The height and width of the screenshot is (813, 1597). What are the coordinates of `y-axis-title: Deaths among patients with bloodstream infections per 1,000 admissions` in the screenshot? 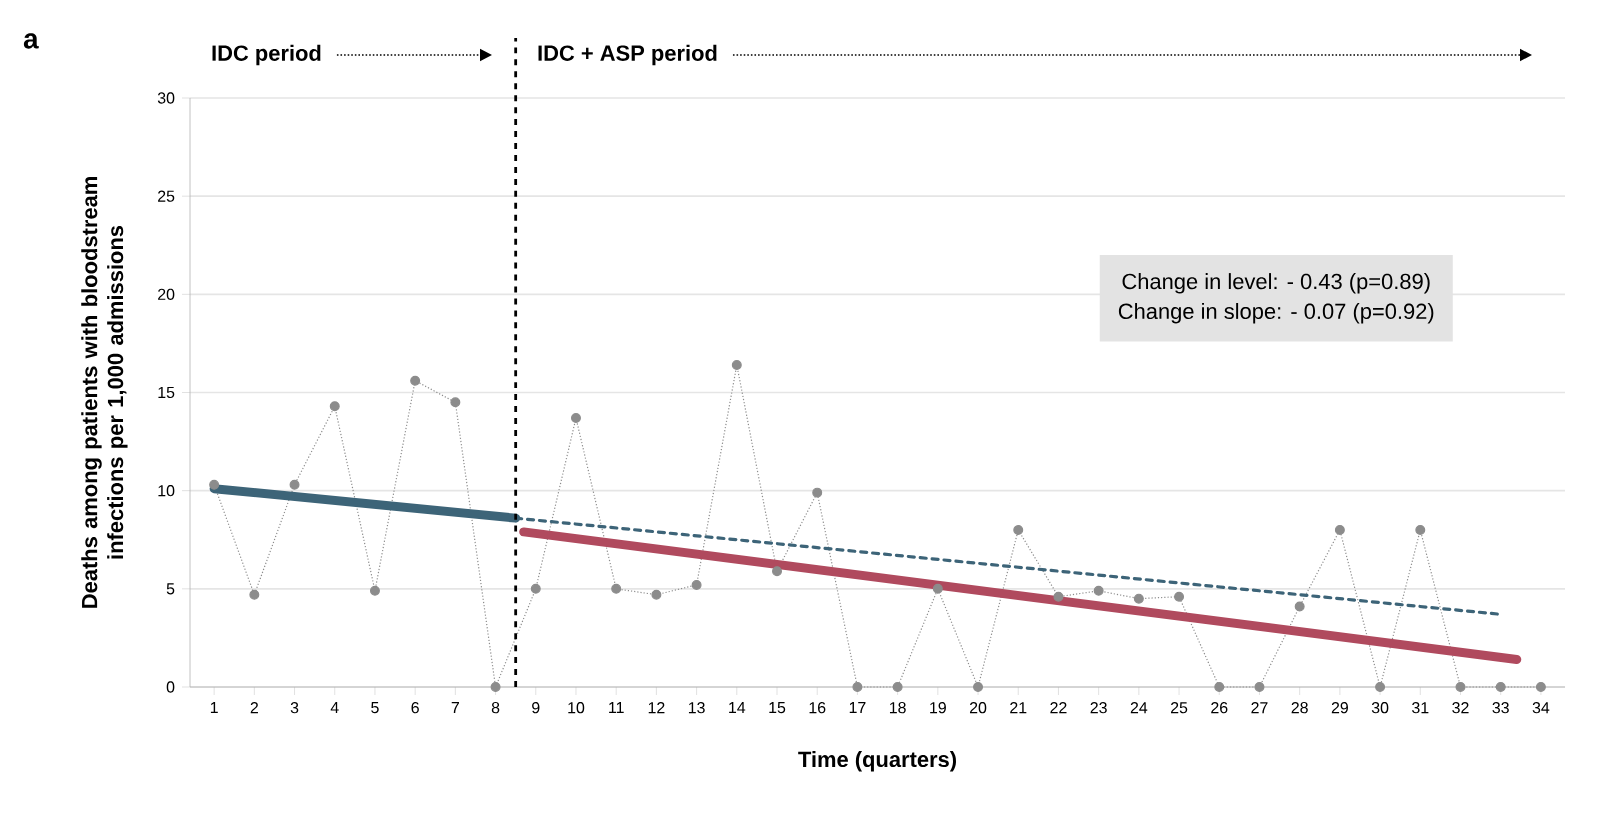 It's located at (104, 392).